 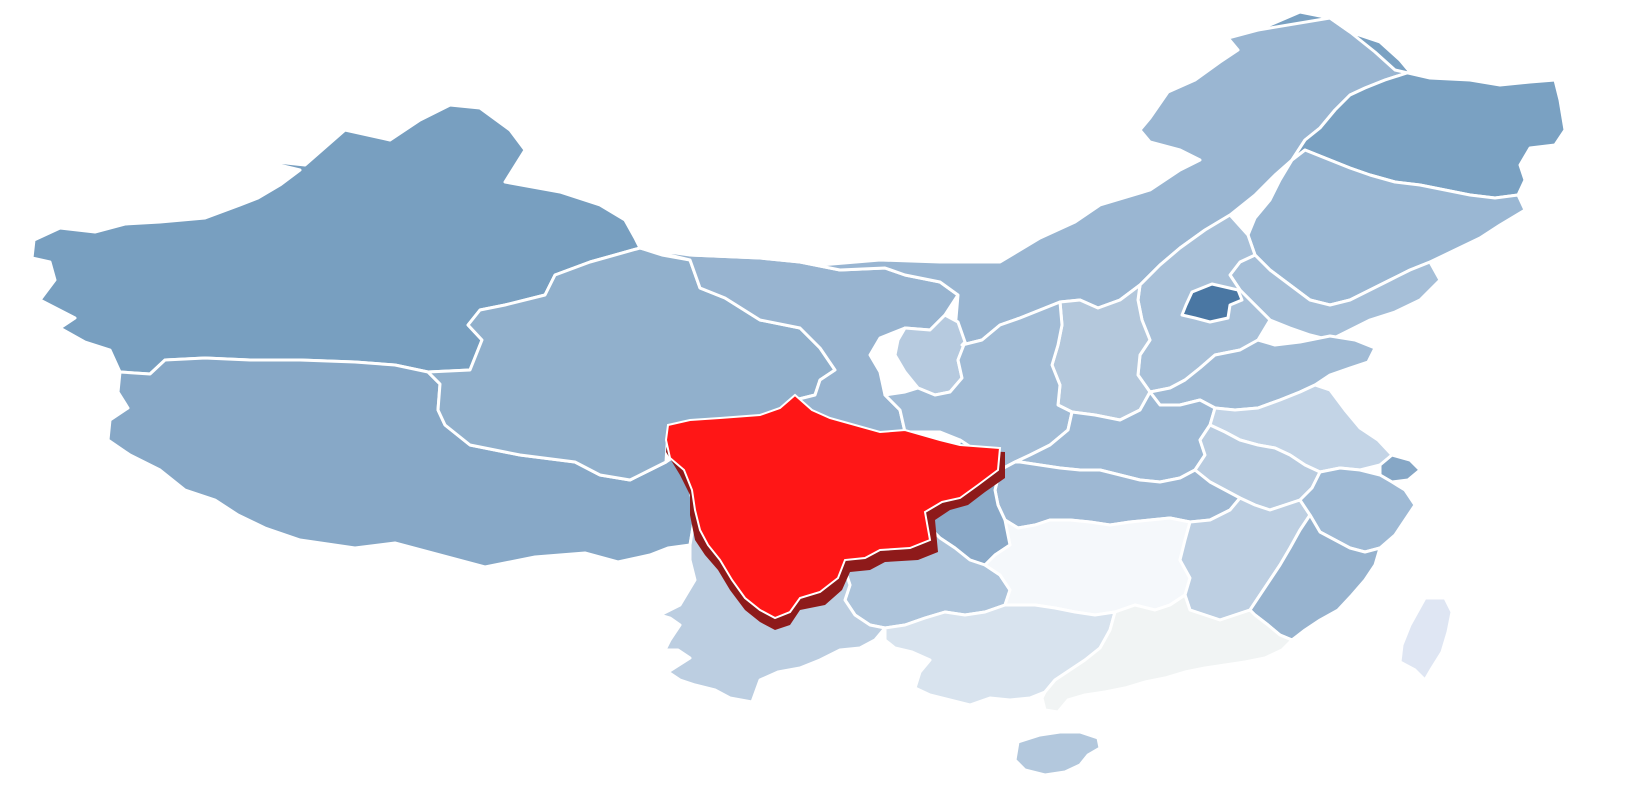 What do you see at coordinates (1400, 468) in the screenshot?
I see `region-shanghai` at bounding box center [1400, 468].